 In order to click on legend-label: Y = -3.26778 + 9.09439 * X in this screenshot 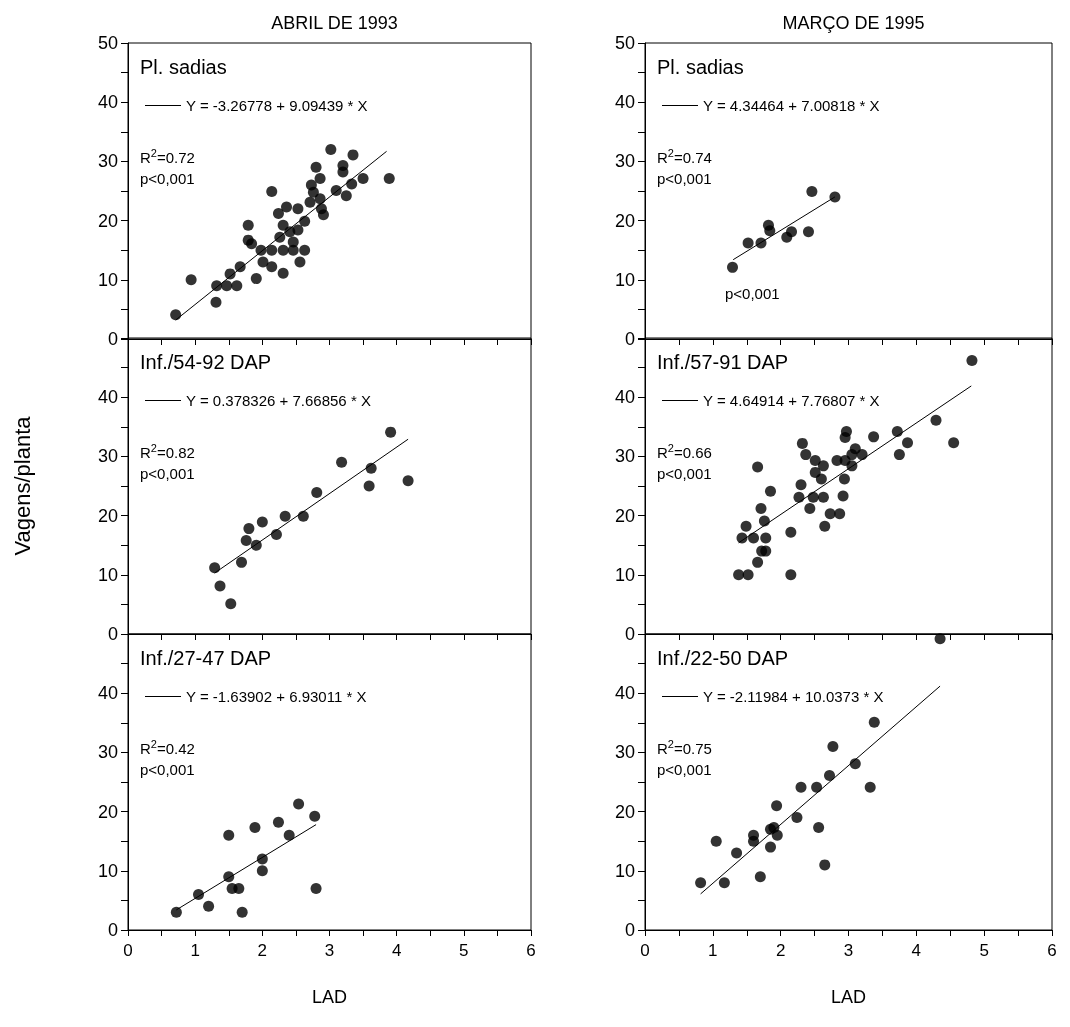, I will do `click(277, 105)`.